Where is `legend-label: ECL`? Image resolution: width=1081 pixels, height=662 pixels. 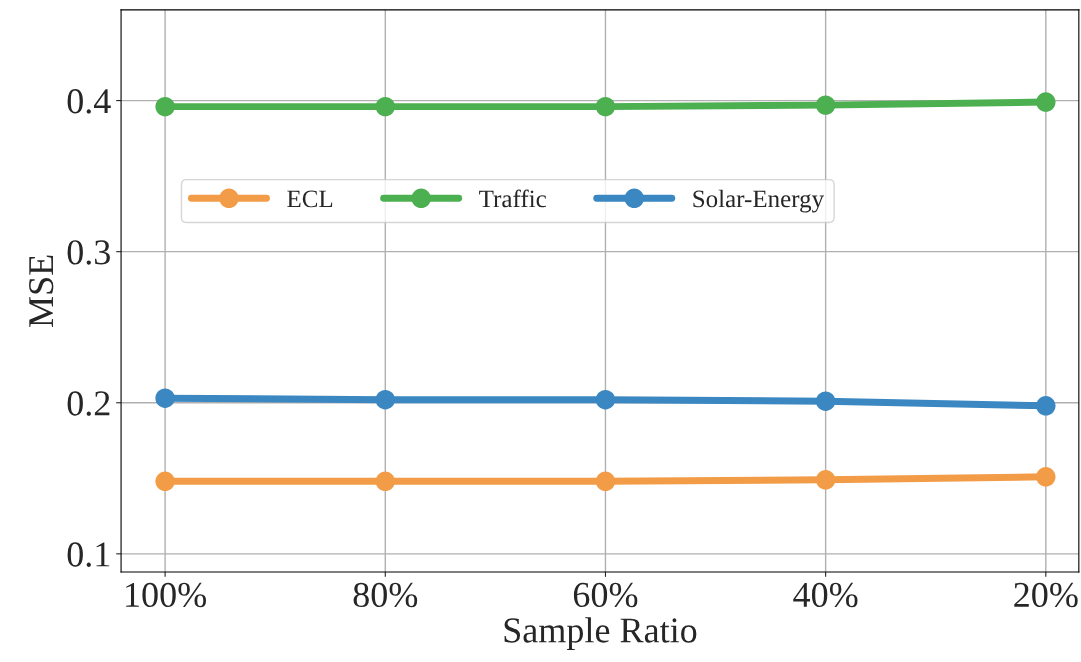
legend-label: ECL is located at coordinates (310, 199).